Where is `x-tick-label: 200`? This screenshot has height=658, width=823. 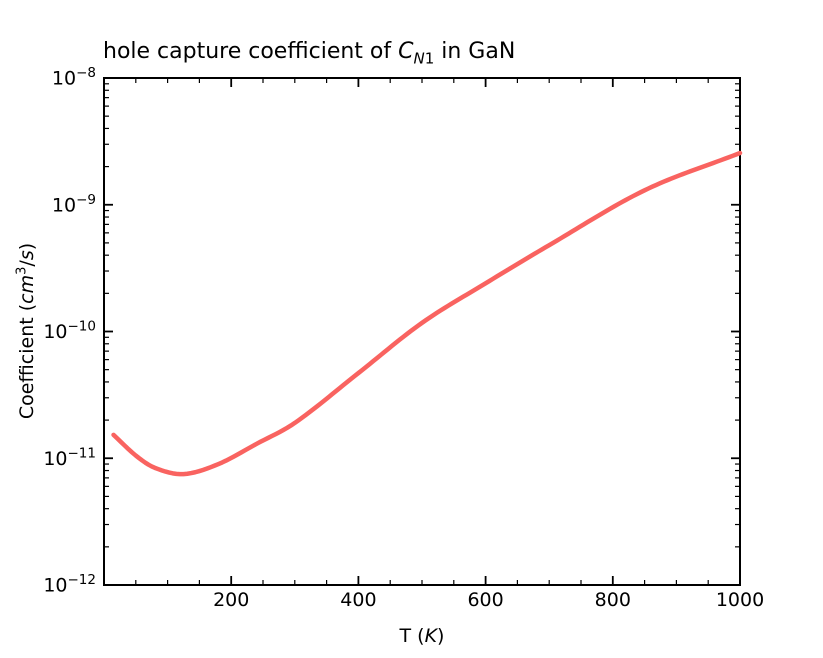
x-tick-label: 200 is located at coordinates (231, 600).